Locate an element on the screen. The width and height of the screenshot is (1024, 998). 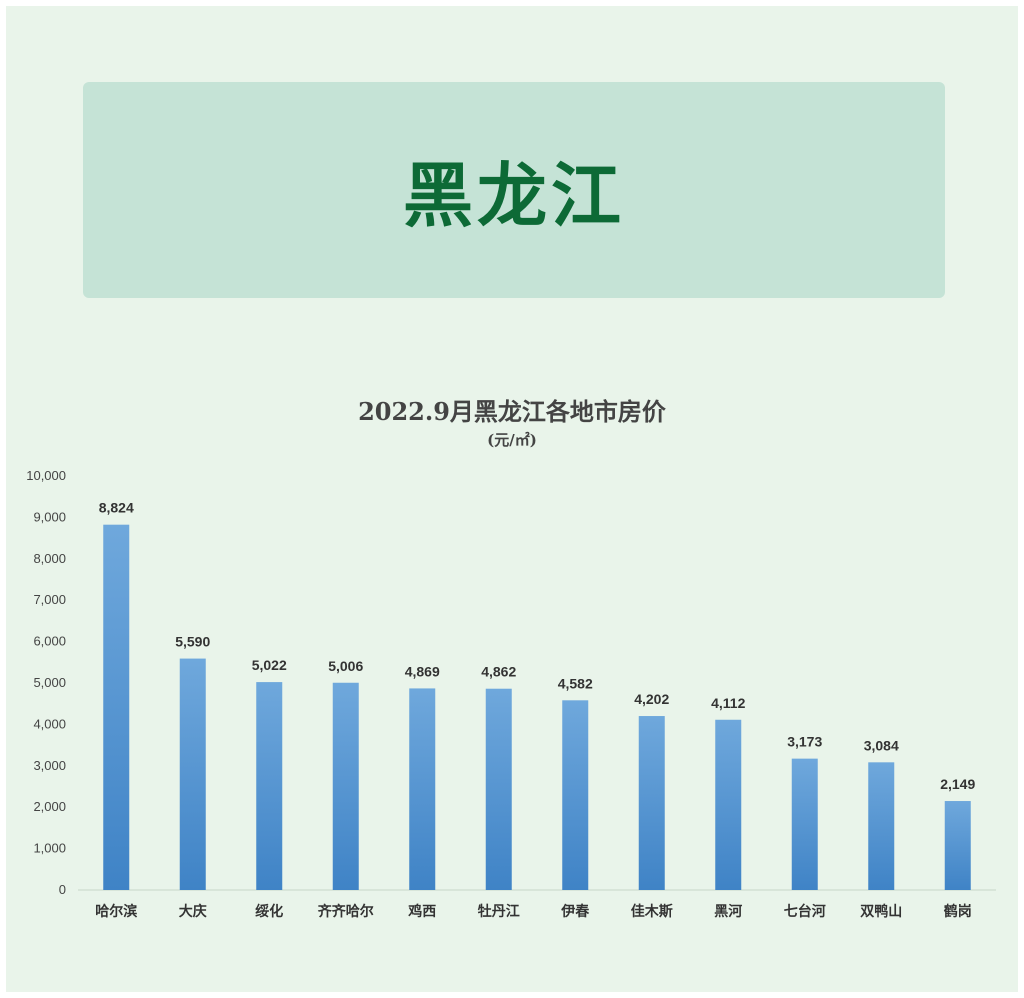
y-tick-label: 2,000 is located at coordinates (49, 806).